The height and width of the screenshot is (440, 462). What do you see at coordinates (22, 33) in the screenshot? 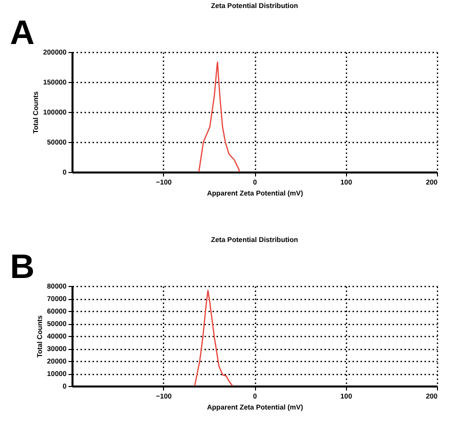
I see `text: A` at bounding box center [22, 33].